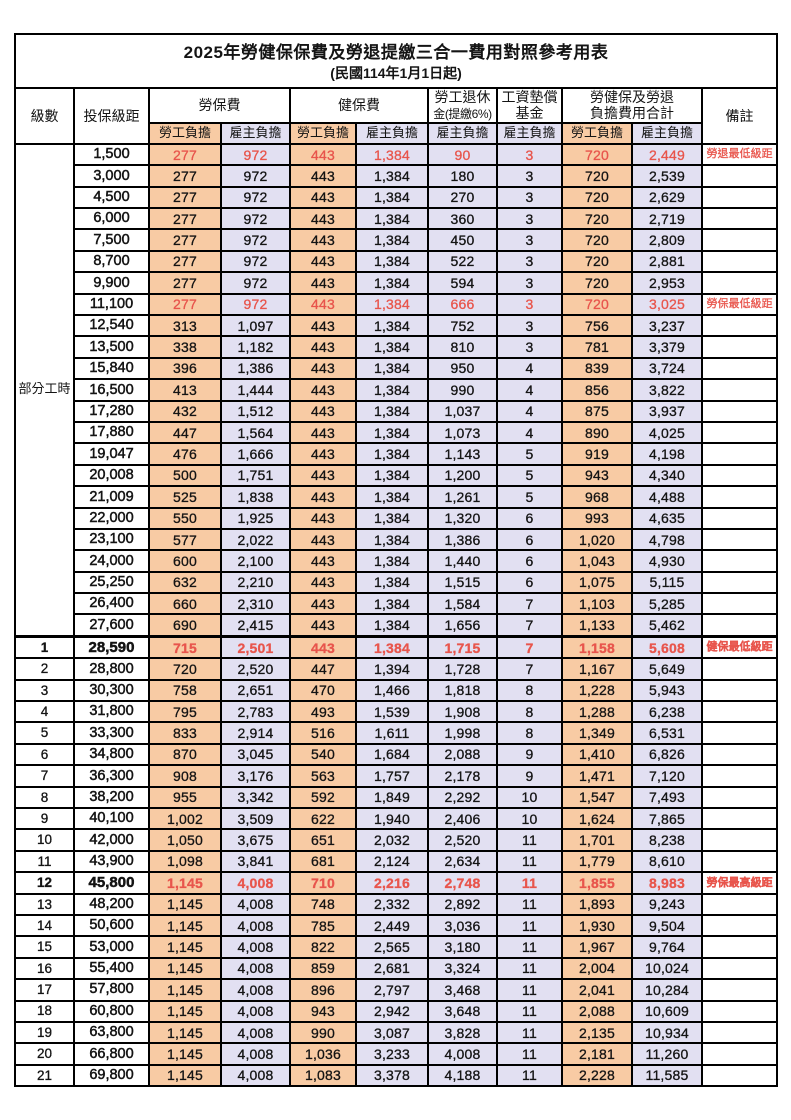  I want to click on cell-labor-employee: 313, so click(185, 325).